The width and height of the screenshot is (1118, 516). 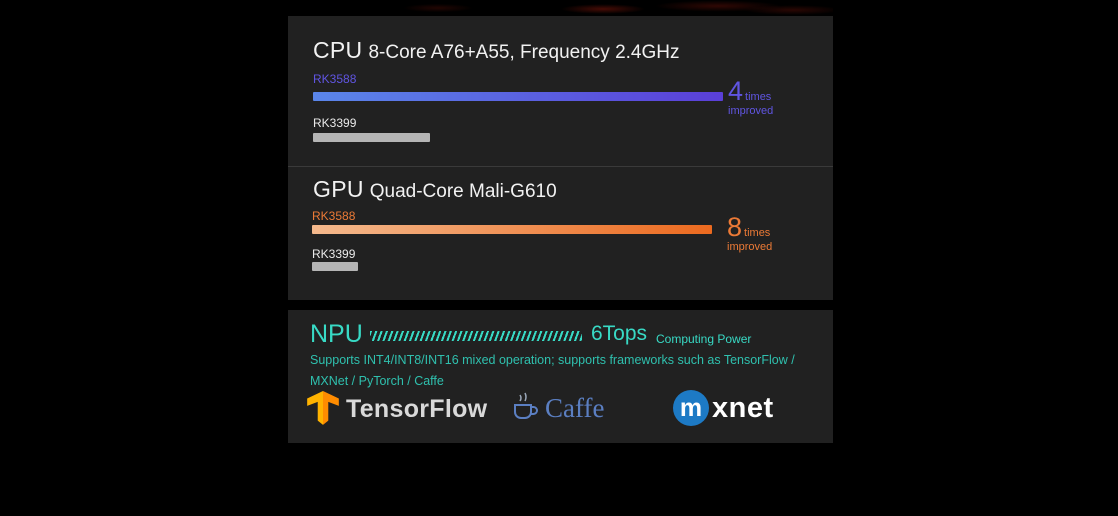 What do you see at coordinates (560, 166) in the screenshot?
I see `section-divider` at bounding box center [560, 166].